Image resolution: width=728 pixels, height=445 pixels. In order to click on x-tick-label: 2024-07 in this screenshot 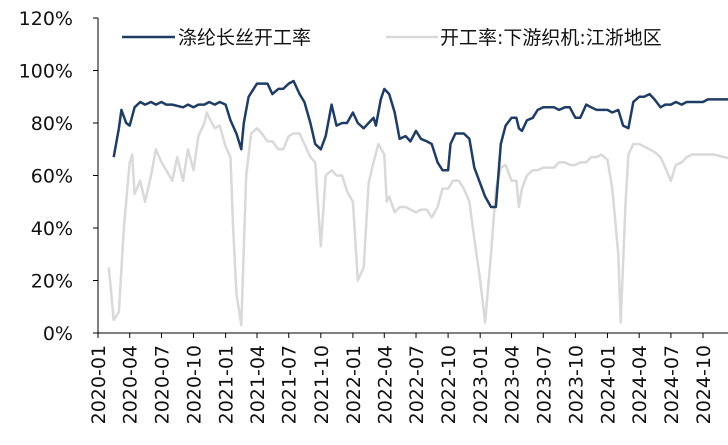, I will do `click(672, 384)`.